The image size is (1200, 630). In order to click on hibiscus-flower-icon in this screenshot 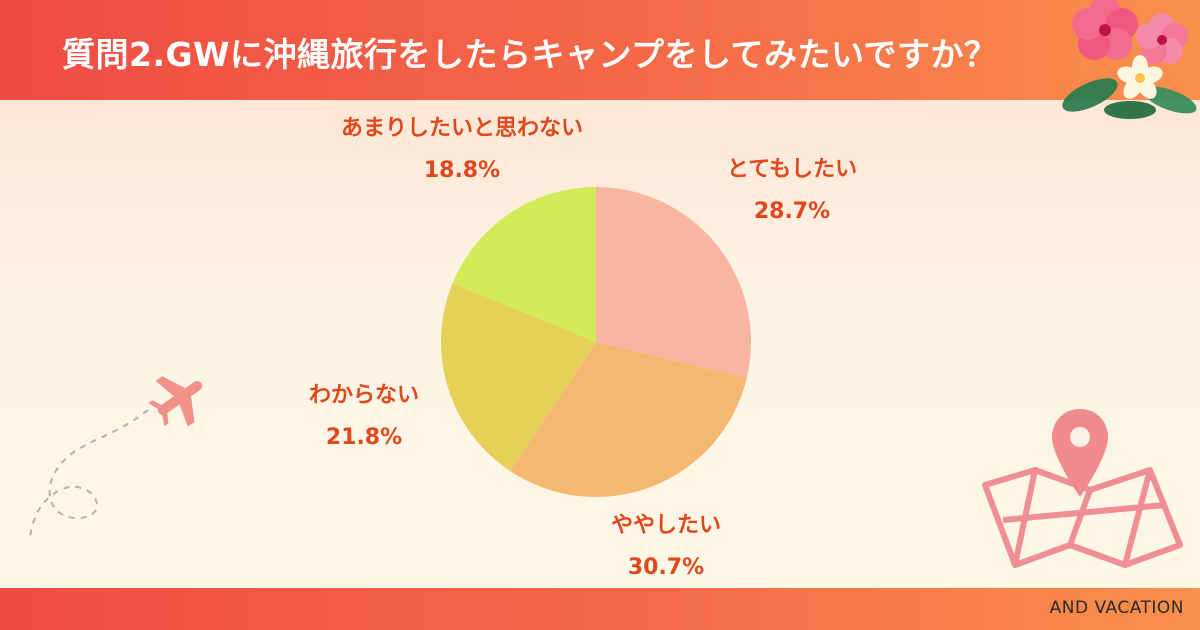, I will do `click(1129, 59)`.